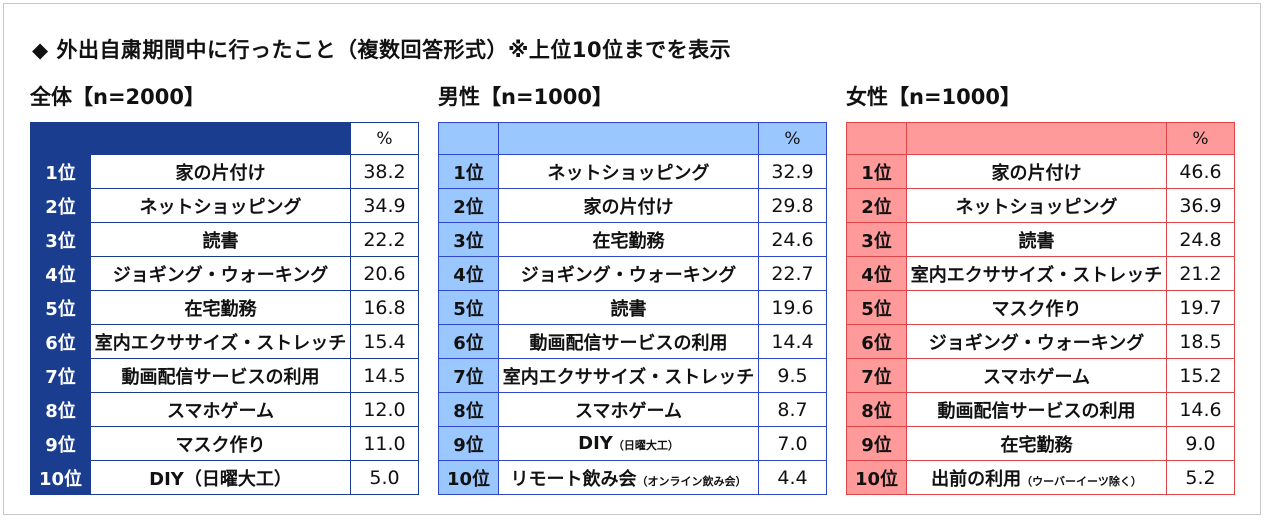 Image resolution: width=1266 pixels, height=520 pixels. Describe the element at coordinates (1040, 341) in the screenshot. I see `table-row: 6位 ジョギング・ウォーキング 18.5` at that location.